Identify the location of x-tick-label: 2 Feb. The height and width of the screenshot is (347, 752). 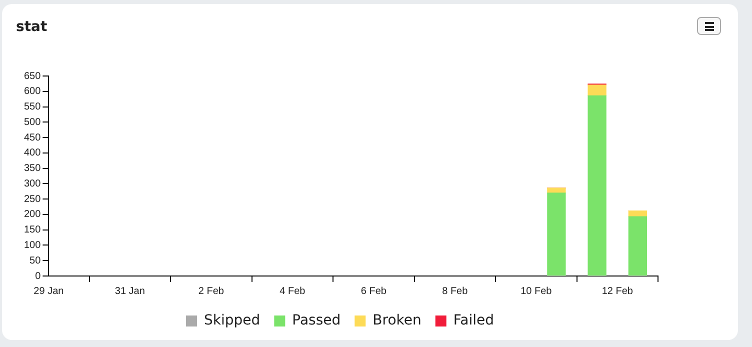
(211, 291).